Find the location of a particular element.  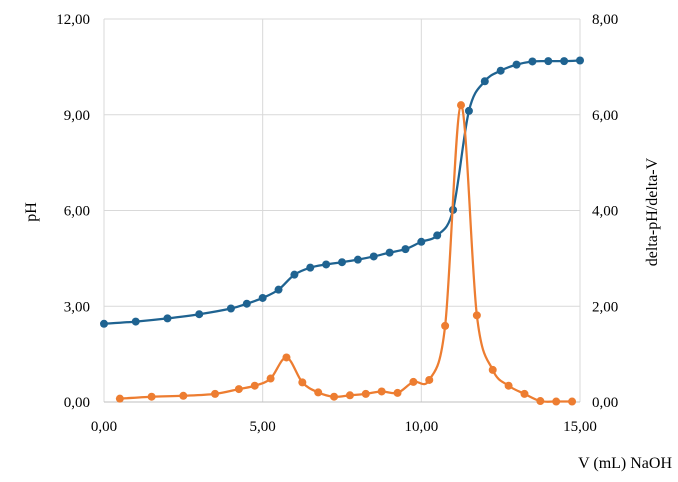

y-tick-label: 3,00 is located at coordinates (77, 307).